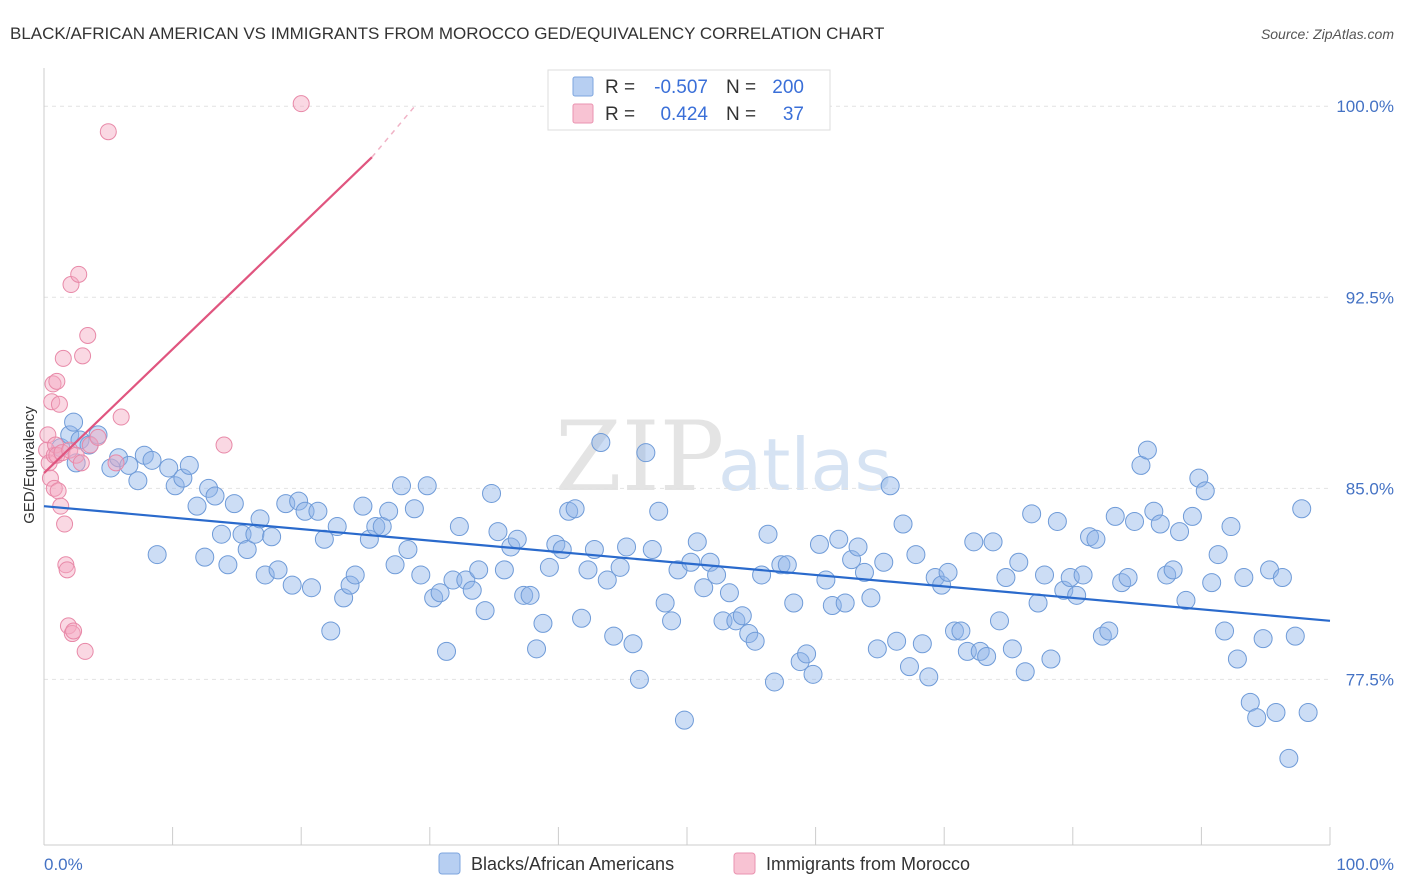  What do you see at coordinates (868, 864) in the screenshot?
I see `bottom-legend-label-pink: Immigrants from Morocco` at bounding box center [868, 864].